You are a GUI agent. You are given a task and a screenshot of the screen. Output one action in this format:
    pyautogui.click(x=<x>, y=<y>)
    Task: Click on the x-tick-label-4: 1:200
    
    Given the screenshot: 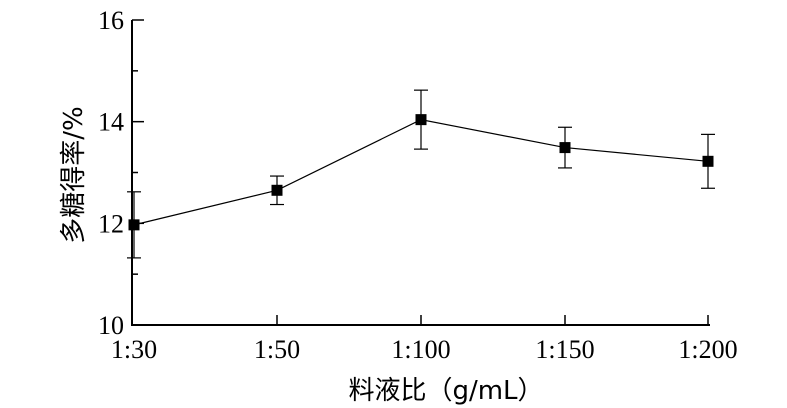 What is the action you would take?
    pyautogui.click(x=707, y=349)
    